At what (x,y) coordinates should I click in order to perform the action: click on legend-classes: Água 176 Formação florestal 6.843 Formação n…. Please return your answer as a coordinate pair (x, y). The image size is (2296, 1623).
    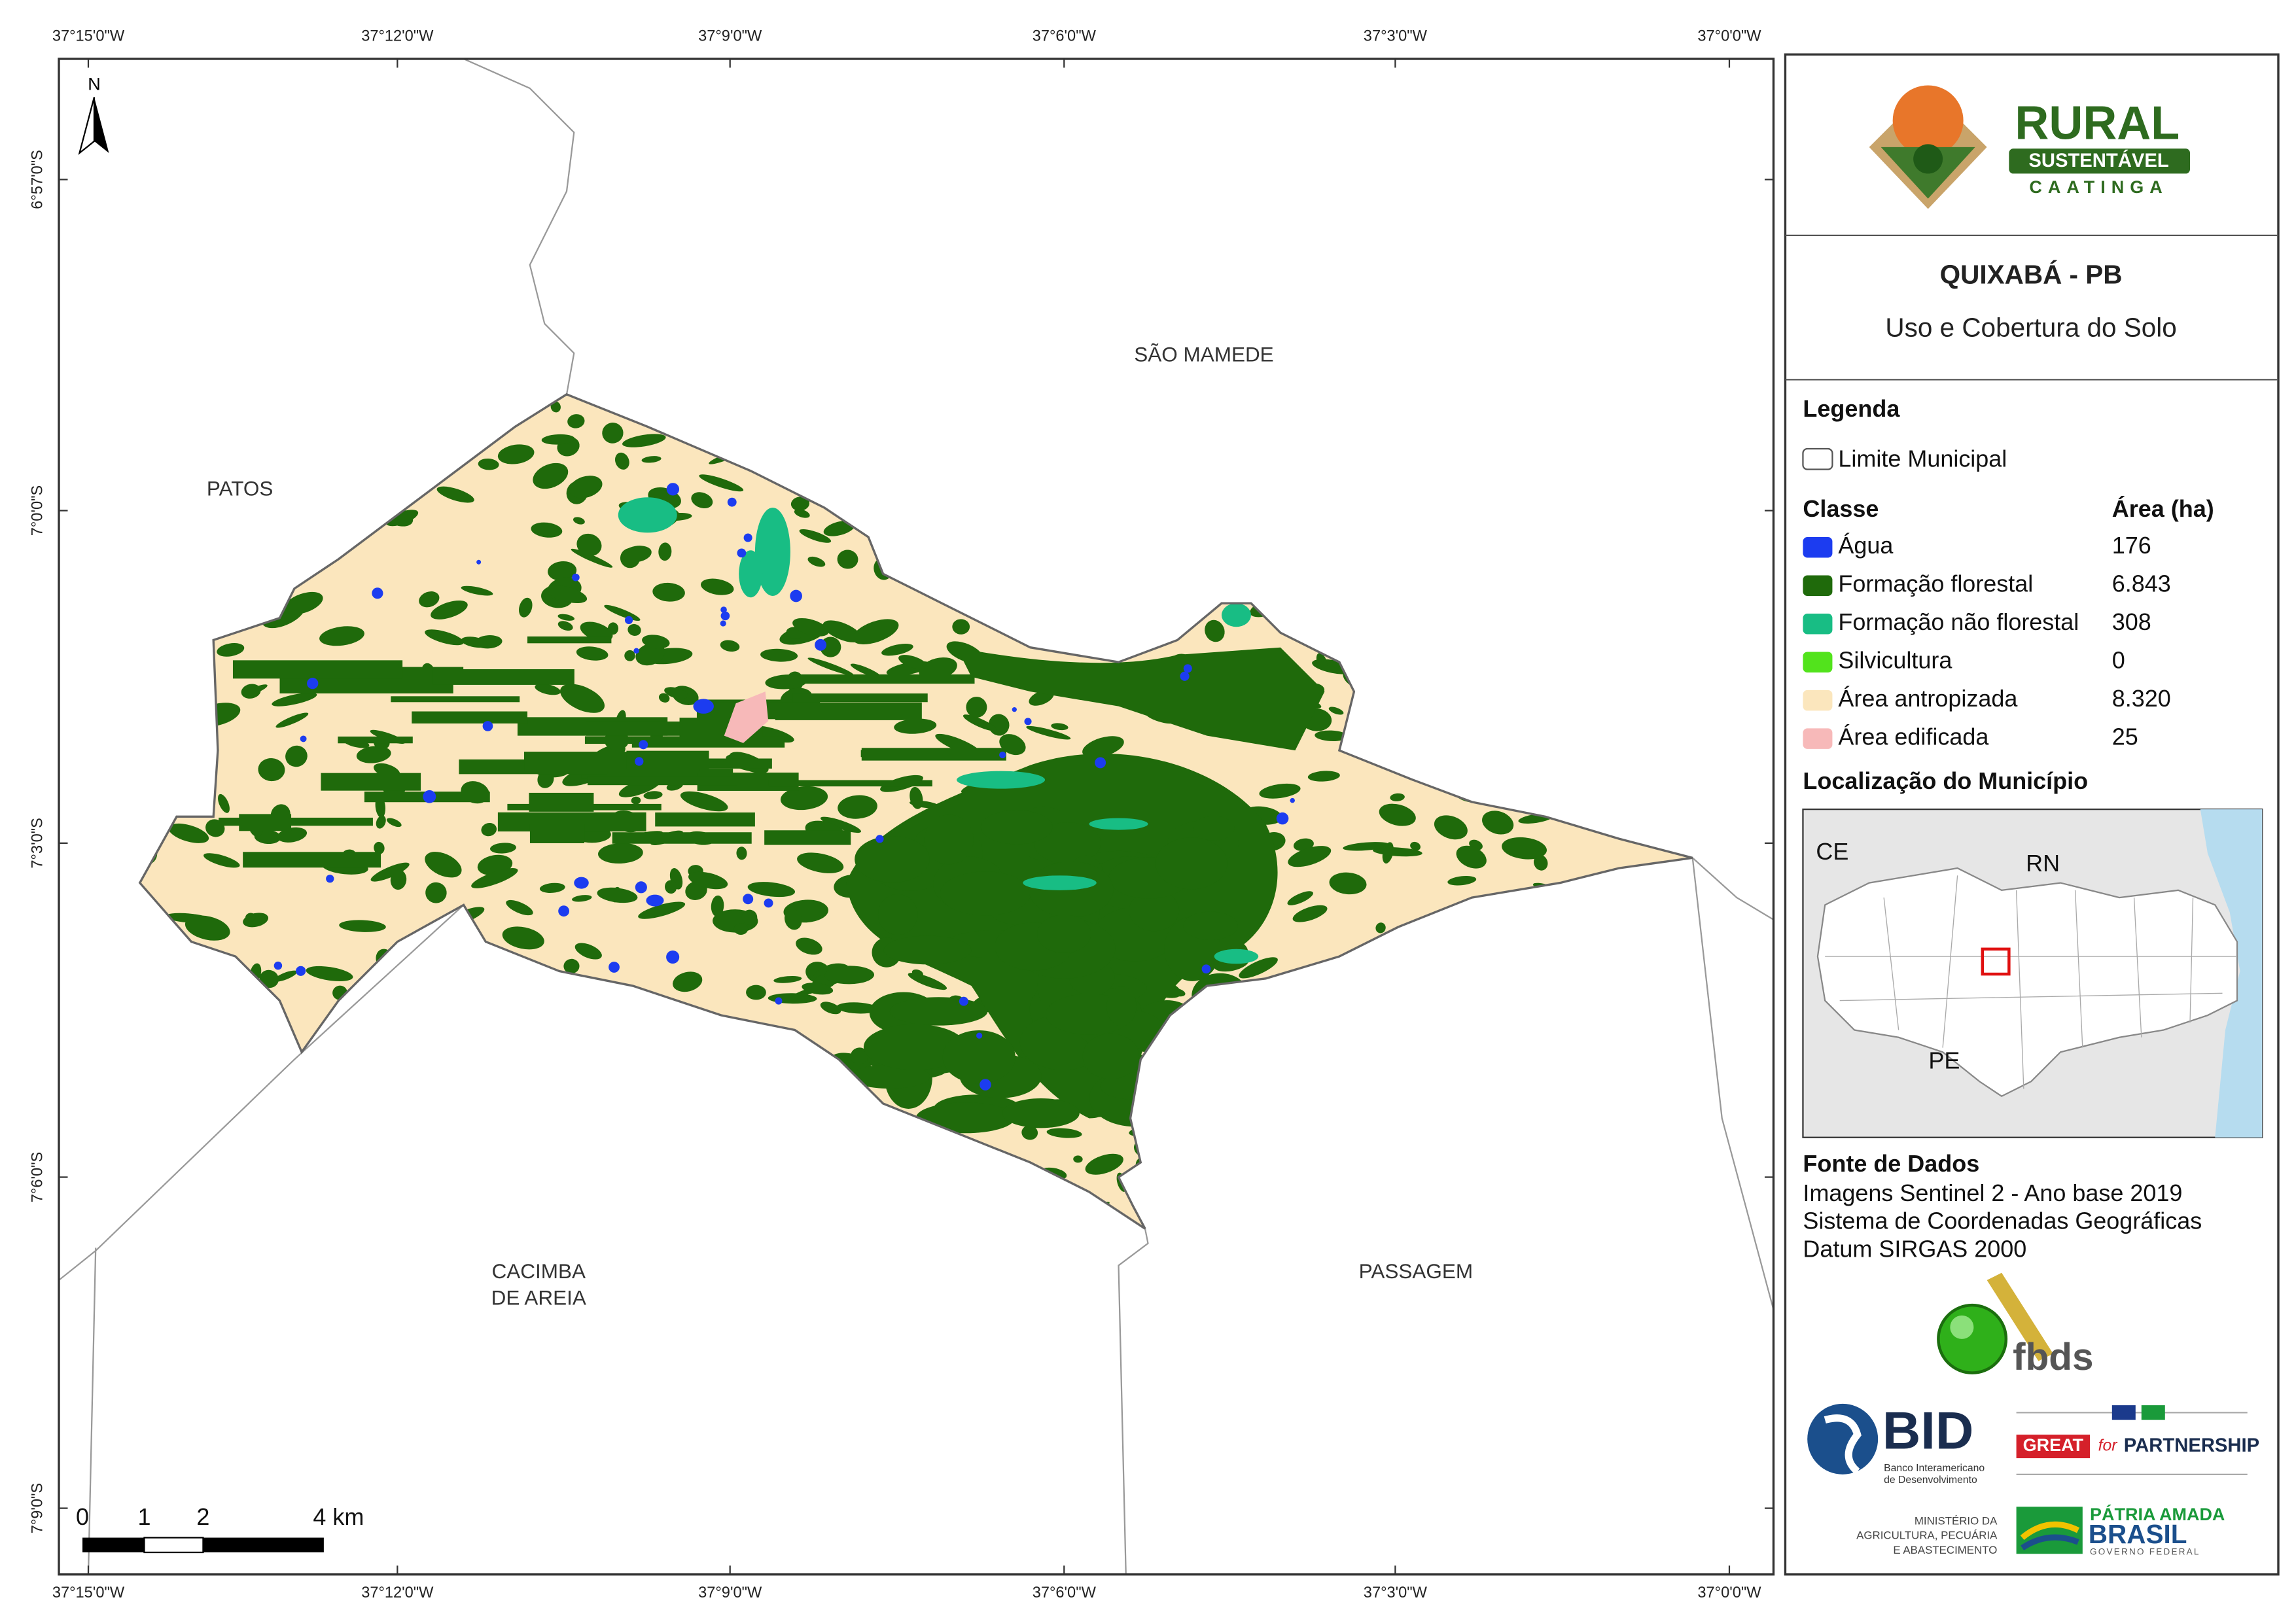
    Looking at the image, I should click on (1987, 641).